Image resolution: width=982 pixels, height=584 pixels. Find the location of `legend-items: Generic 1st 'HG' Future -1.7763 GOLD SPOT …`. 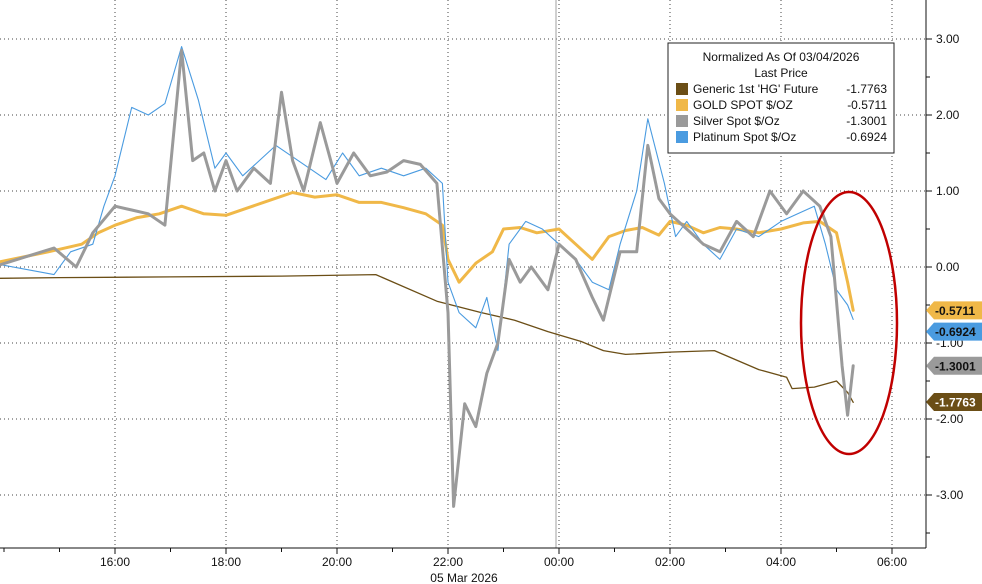

legend-items: Generic 1st 'HG' Future -1.7763 GOLD SPOT … is located at coordinates (781, 113).